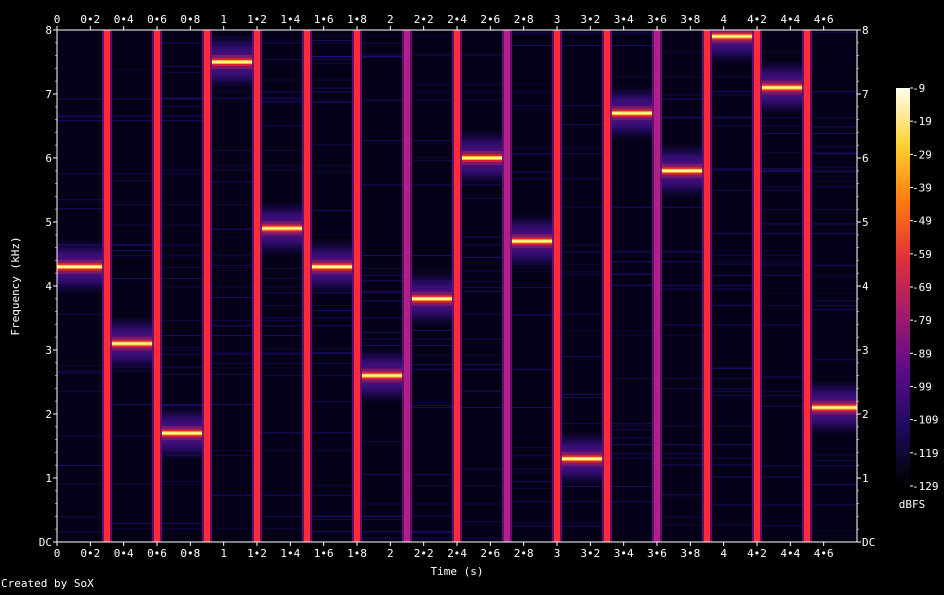  What do you see at coordinates (48, 286) in the screenshot?
I see `y-tick-label-left: 4` at bounding box center [48, 286].